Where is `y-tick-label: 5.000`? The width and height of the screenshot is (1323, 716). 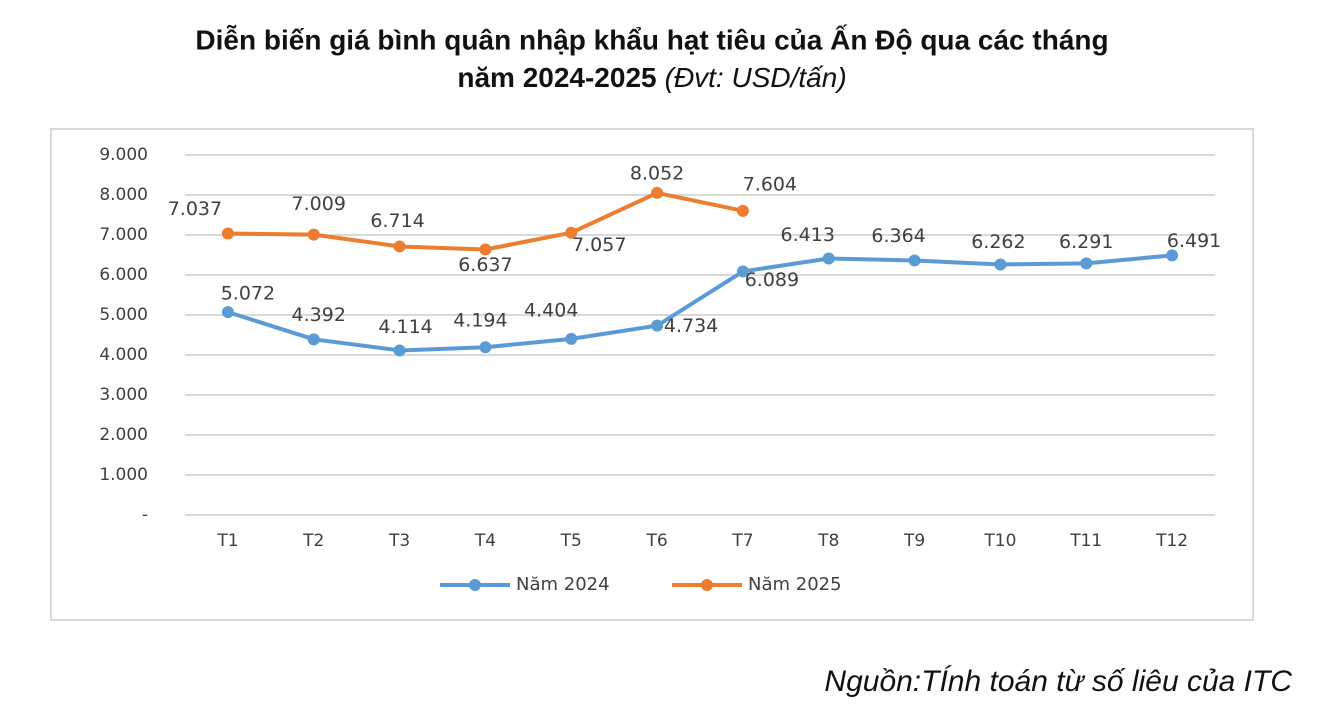
y-tick-label: 5.000 is located at coordinates (123, 315).